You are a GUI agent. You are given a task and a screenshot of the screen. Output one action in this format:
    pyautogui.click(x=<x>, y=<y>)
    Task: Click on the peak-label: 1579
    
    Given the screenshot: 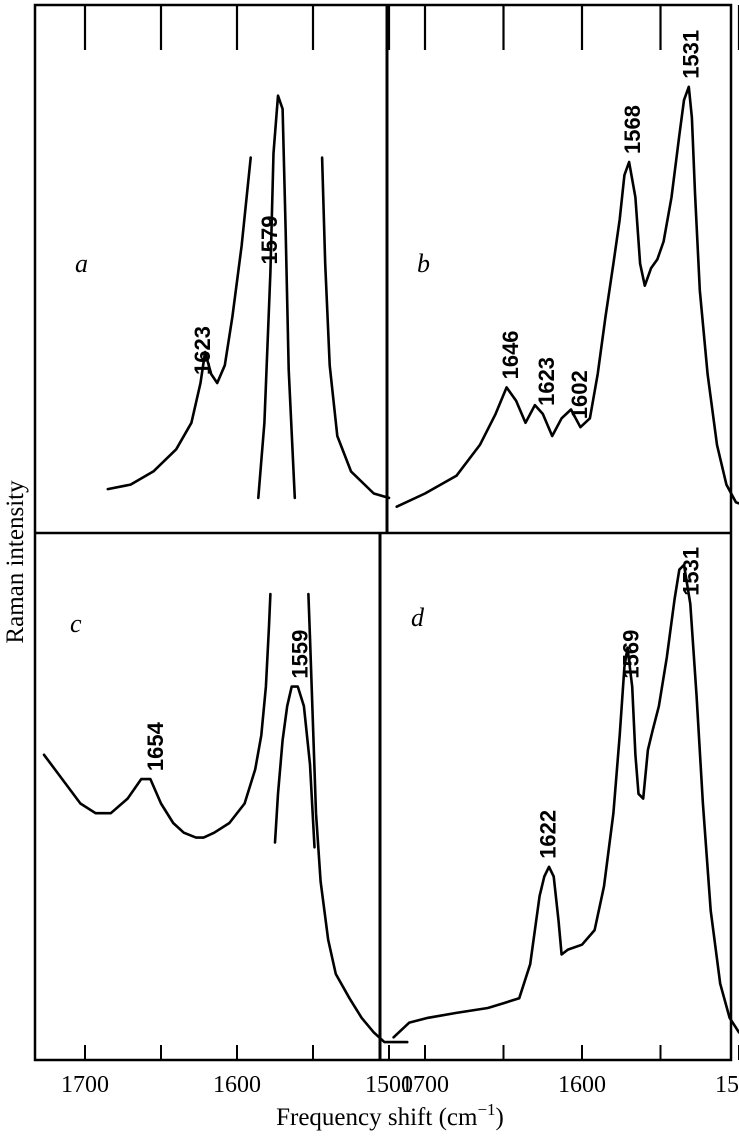 What is the action you would take?
    pyautogui.click(x=269, y=240)
    